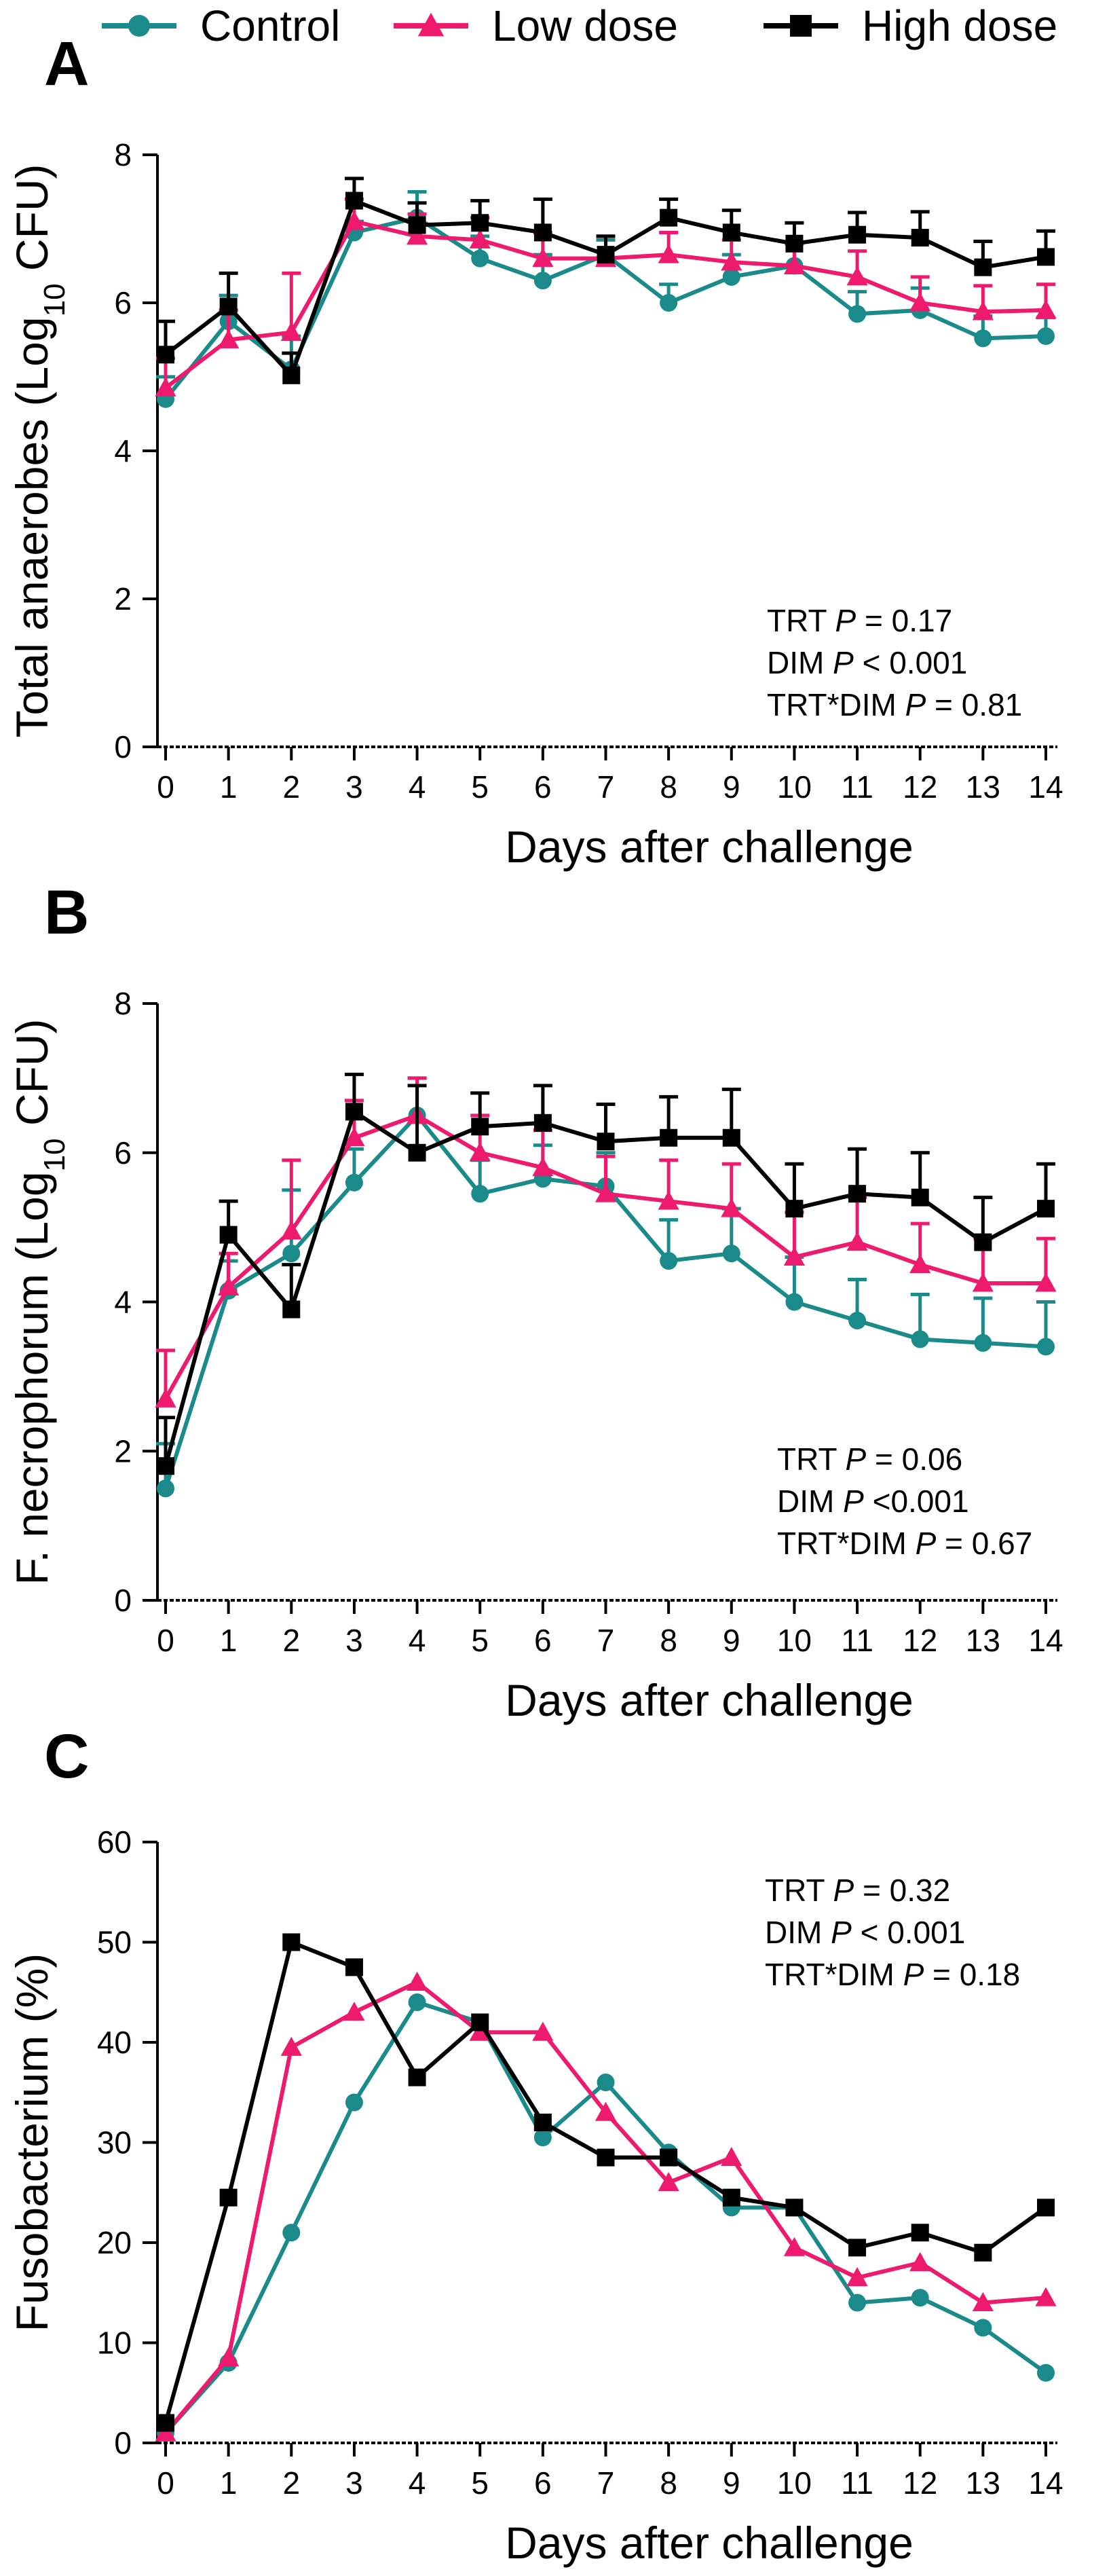  Describe the element at coordinates (123, 599) in the screenshot. I see `y-tick-label: 2` at that location.